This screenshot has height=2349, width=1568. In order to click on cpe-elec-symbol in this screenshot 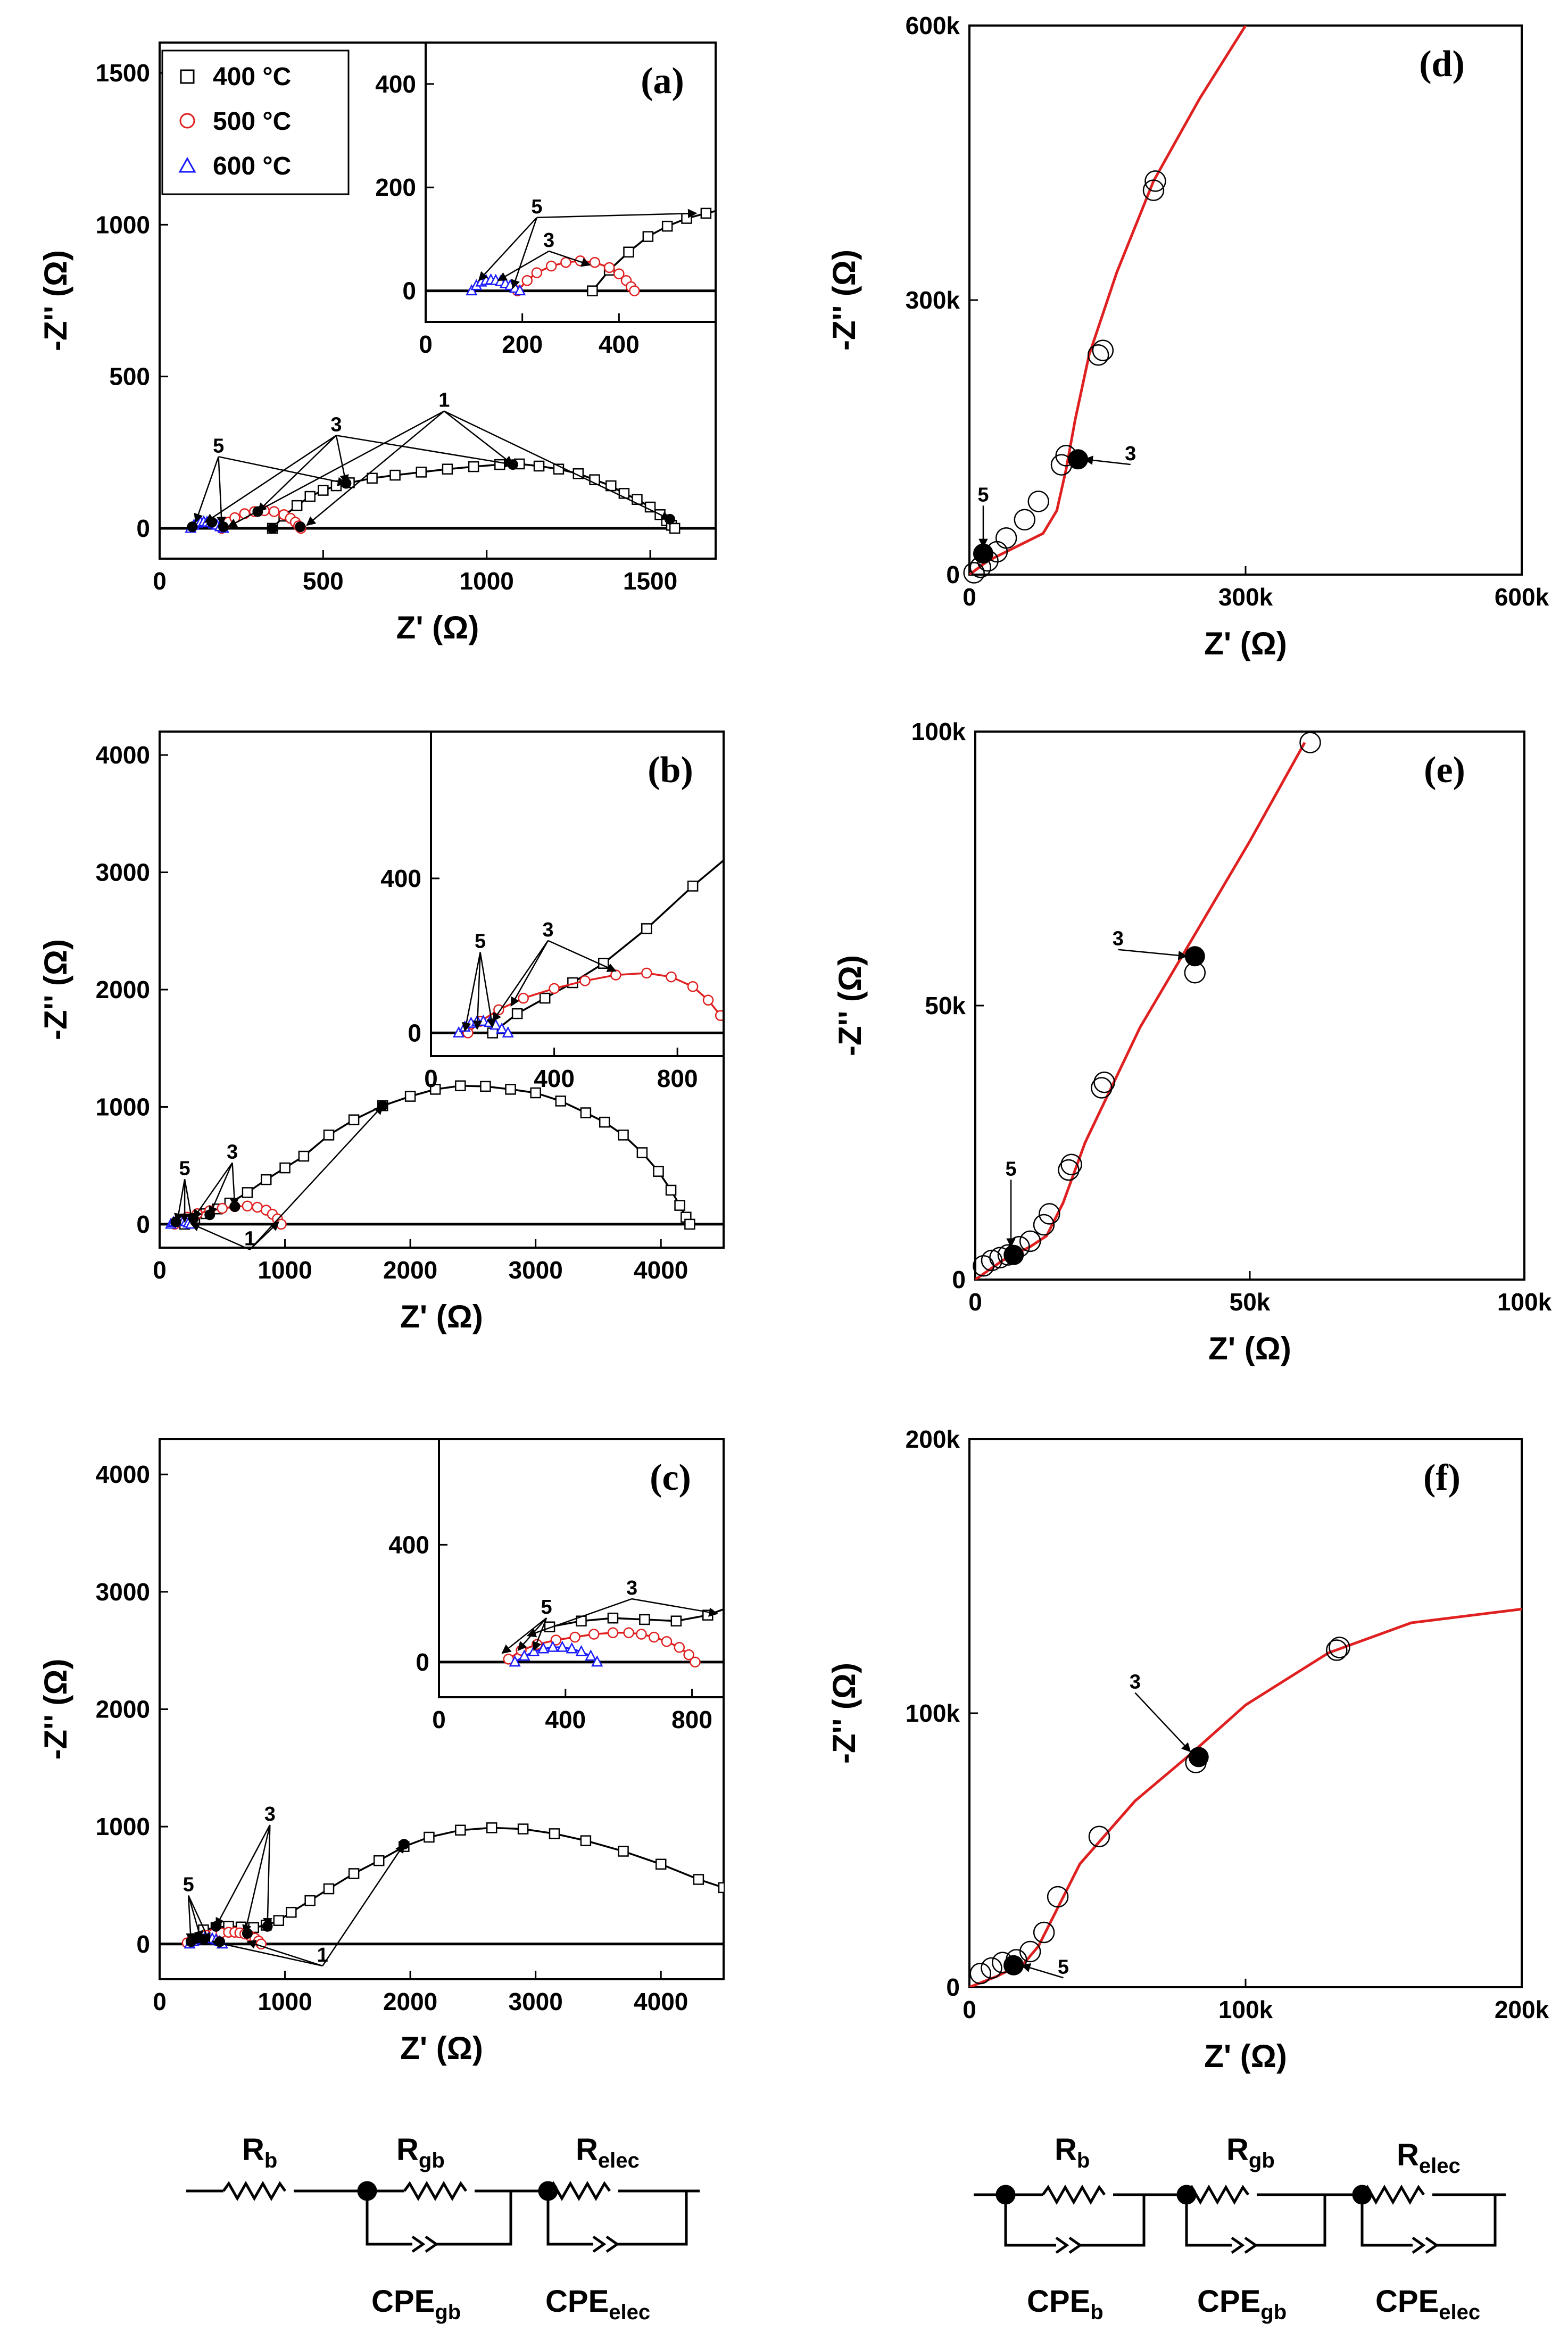, I will do `click(1425, 2245)`.